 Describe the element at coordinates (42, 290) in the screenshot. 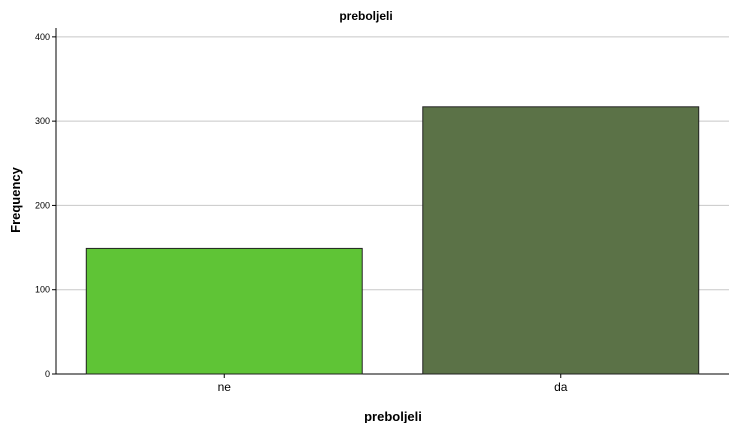

I see `y-tick-label: 100` at that location.